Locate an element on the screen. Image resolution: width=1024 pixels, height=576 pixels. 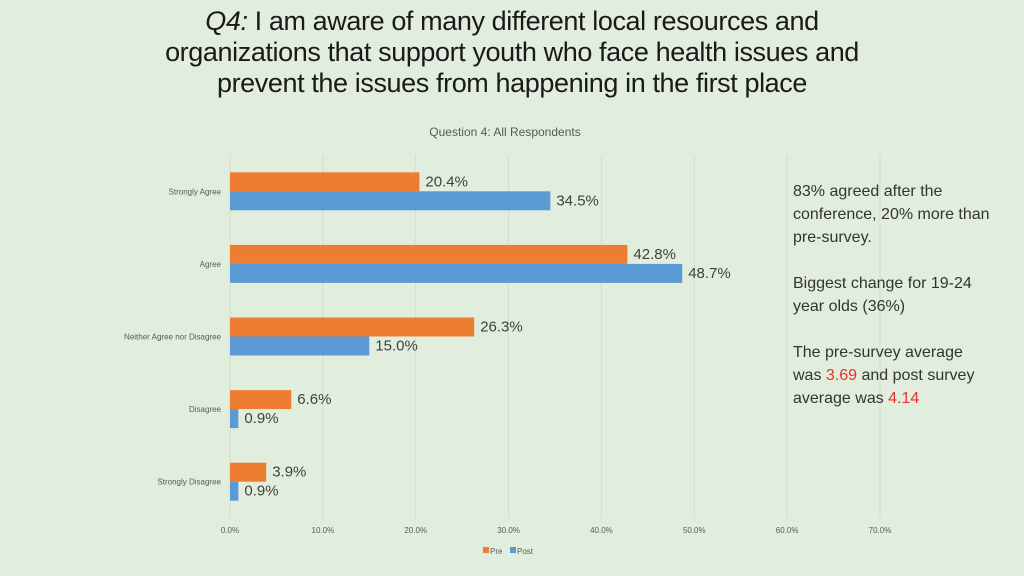
x-tick-label: 0.0% is located at coordinates (230, 530).